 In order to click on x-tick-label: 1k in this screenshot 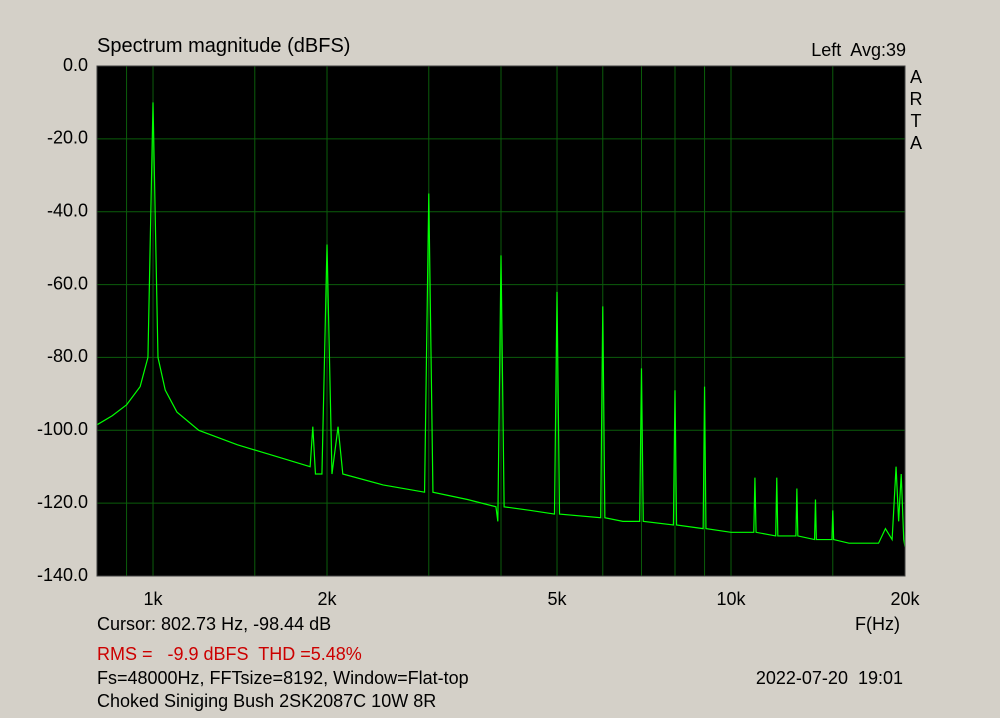, I will do `click(154, 599)`.